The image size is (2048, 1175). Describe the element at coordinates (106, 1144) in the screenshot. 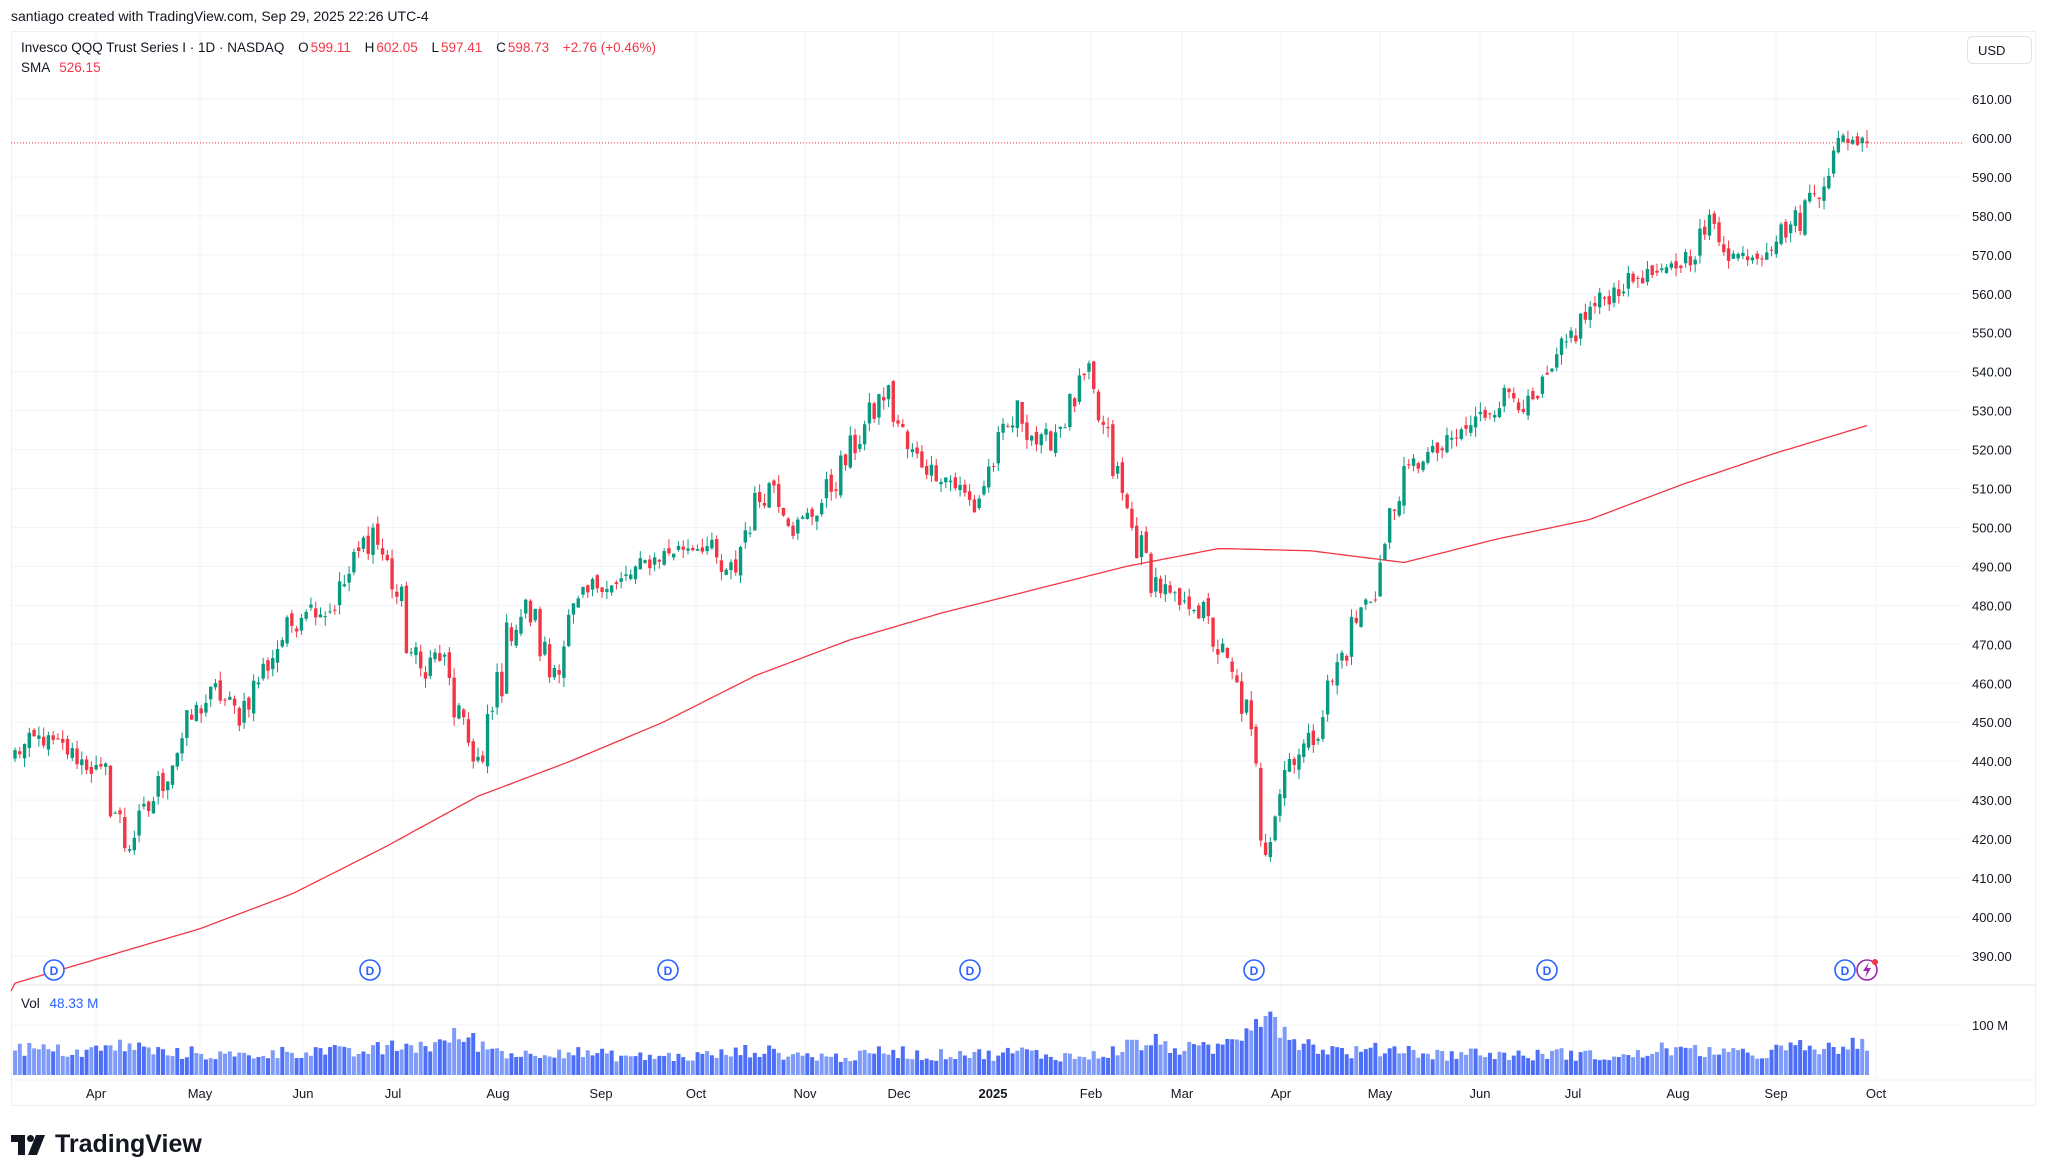

I see `tradingview-logo: TradingView` at that location.